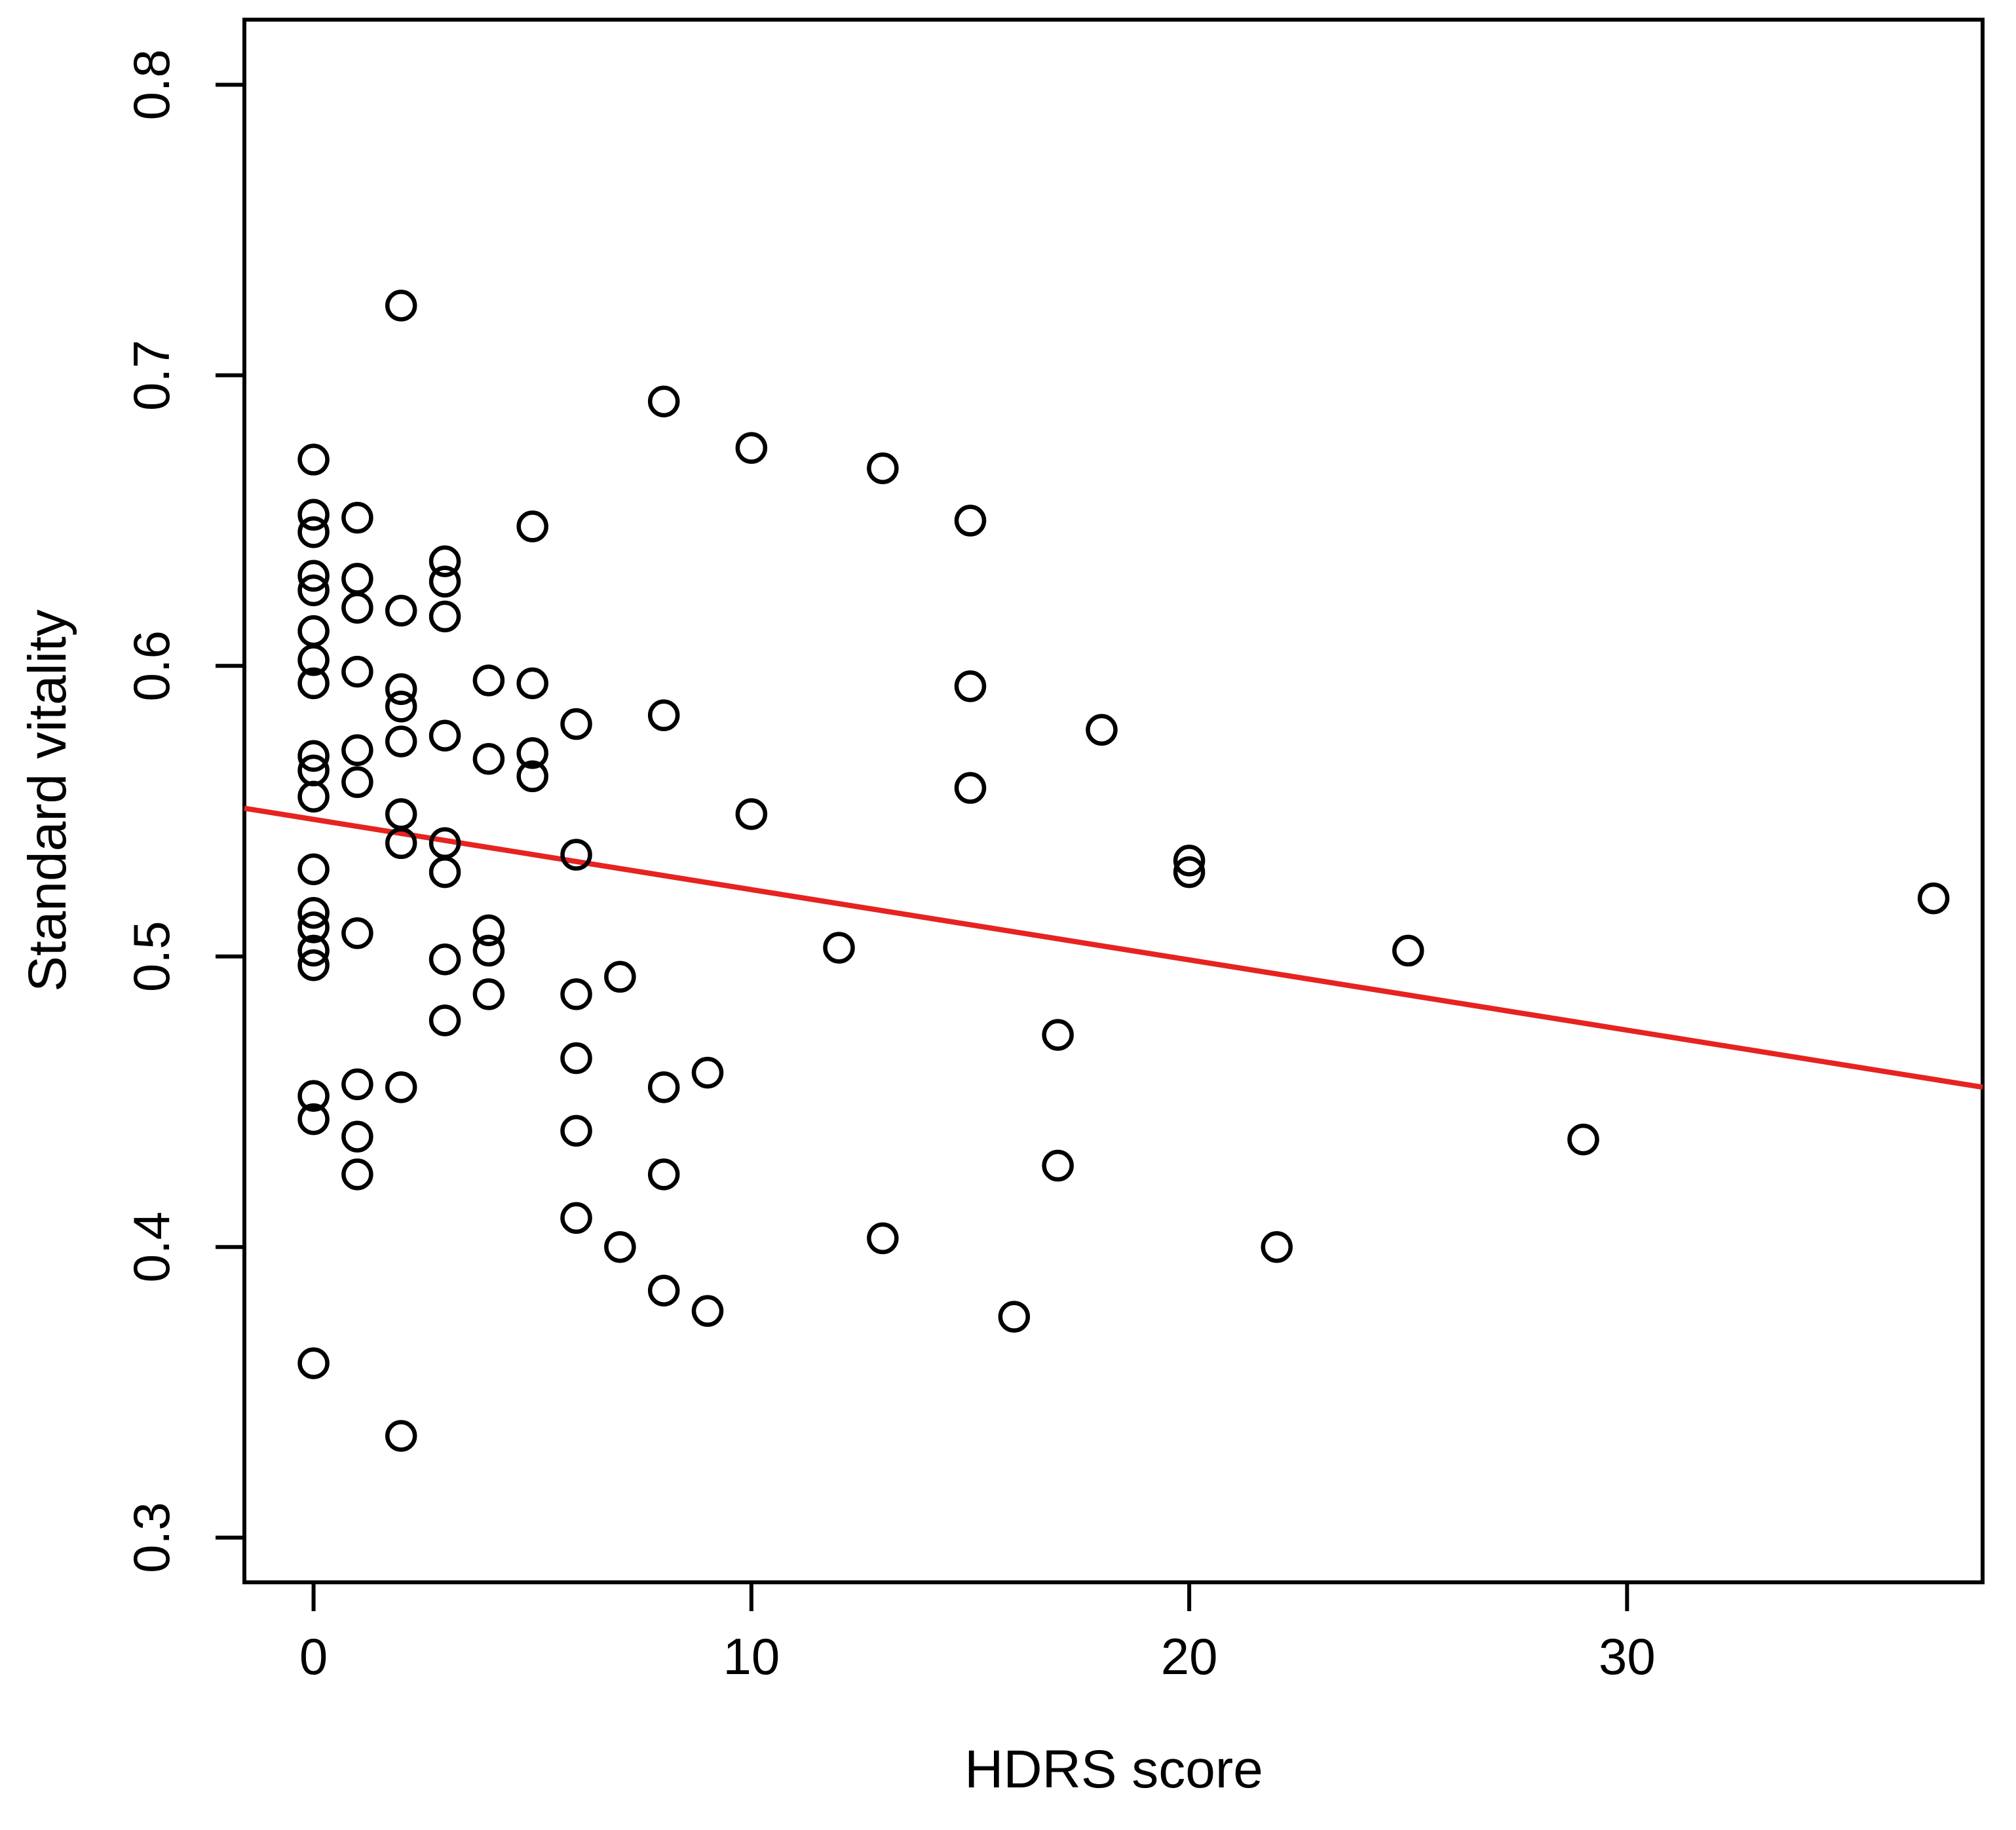 The width and height of the screenshot is (2016, 1830). Describe the element at coordinates (151, 84) in the screenshot. I see `y-axis-tick-label: 0.8` at that location.